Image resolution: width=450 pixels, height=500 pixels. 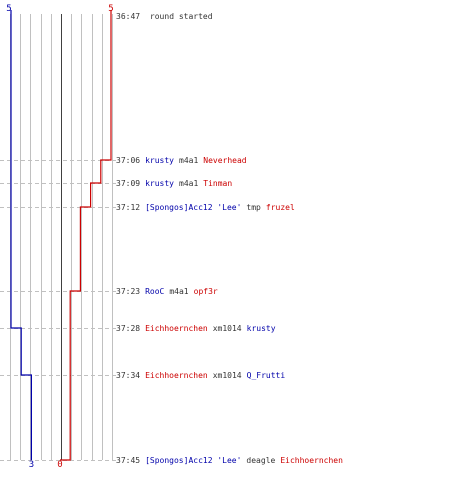 I want to click on event-time: 37:45, so click(x=128, y=460).